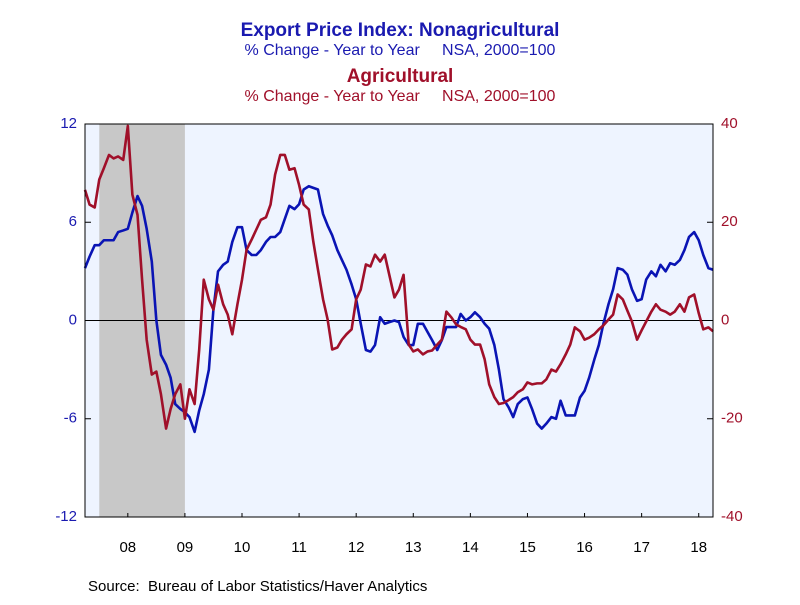  Describe the element at coordinates (732, 516) in the screenshot. I see `y2-tick-label: -40` at that location.